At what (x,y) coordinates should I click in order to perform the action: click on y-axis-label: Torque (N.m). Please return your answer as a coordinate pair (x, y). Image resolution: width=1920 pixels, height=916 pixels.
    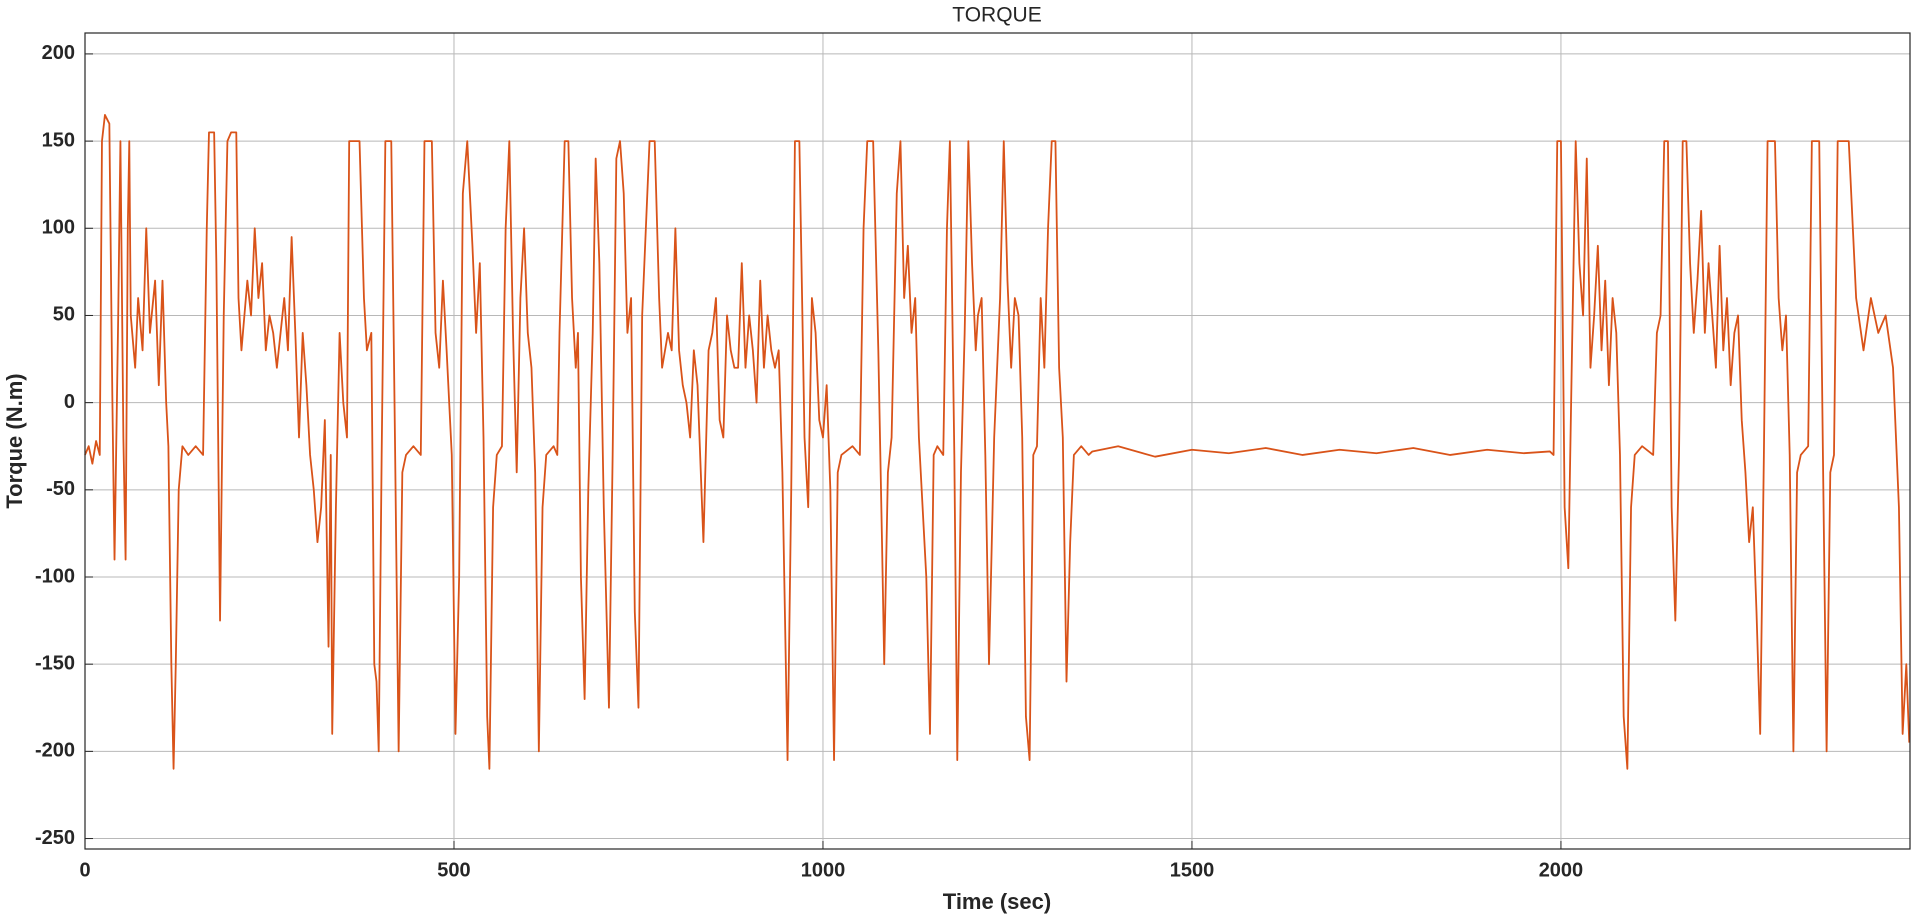
    Looking at the image, I should click on (14, 440).